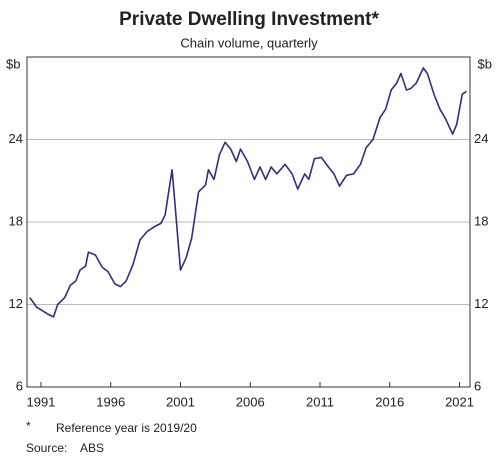 This screenshot has width=498, height=460. Describe the element at coordinates (320, 401) in the screenshot. I see `x-tick-label: 2011` at that location.